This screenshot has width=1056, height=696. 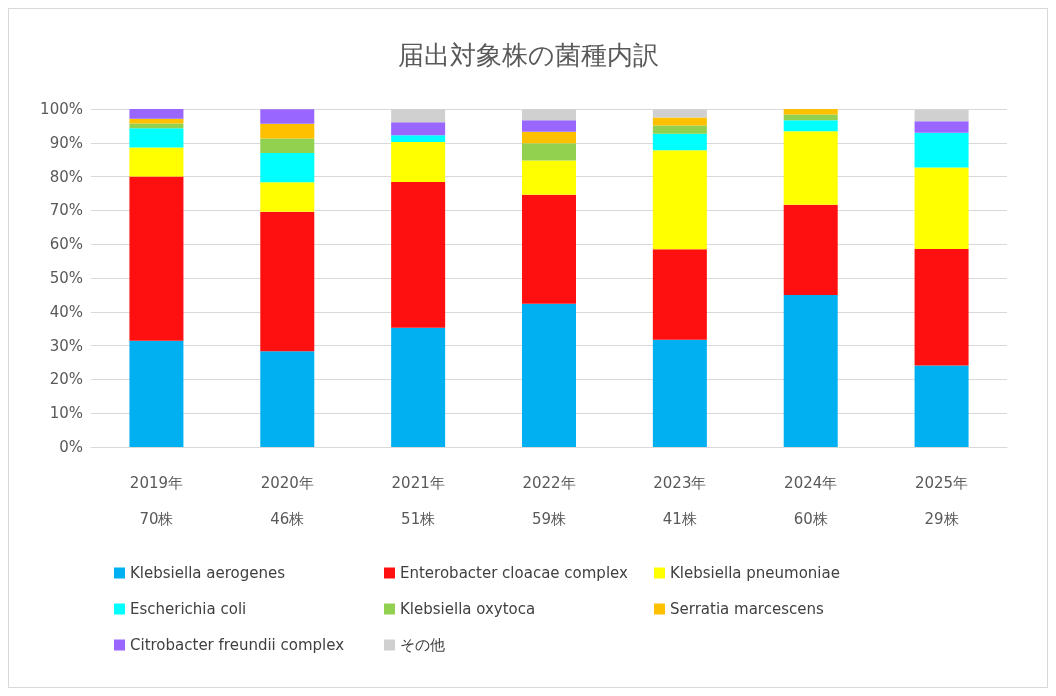 What do you see at coordinates (66, 278) in the screenshot?
I see `y-tick-label: 50%` at bounding box center [66, 278].